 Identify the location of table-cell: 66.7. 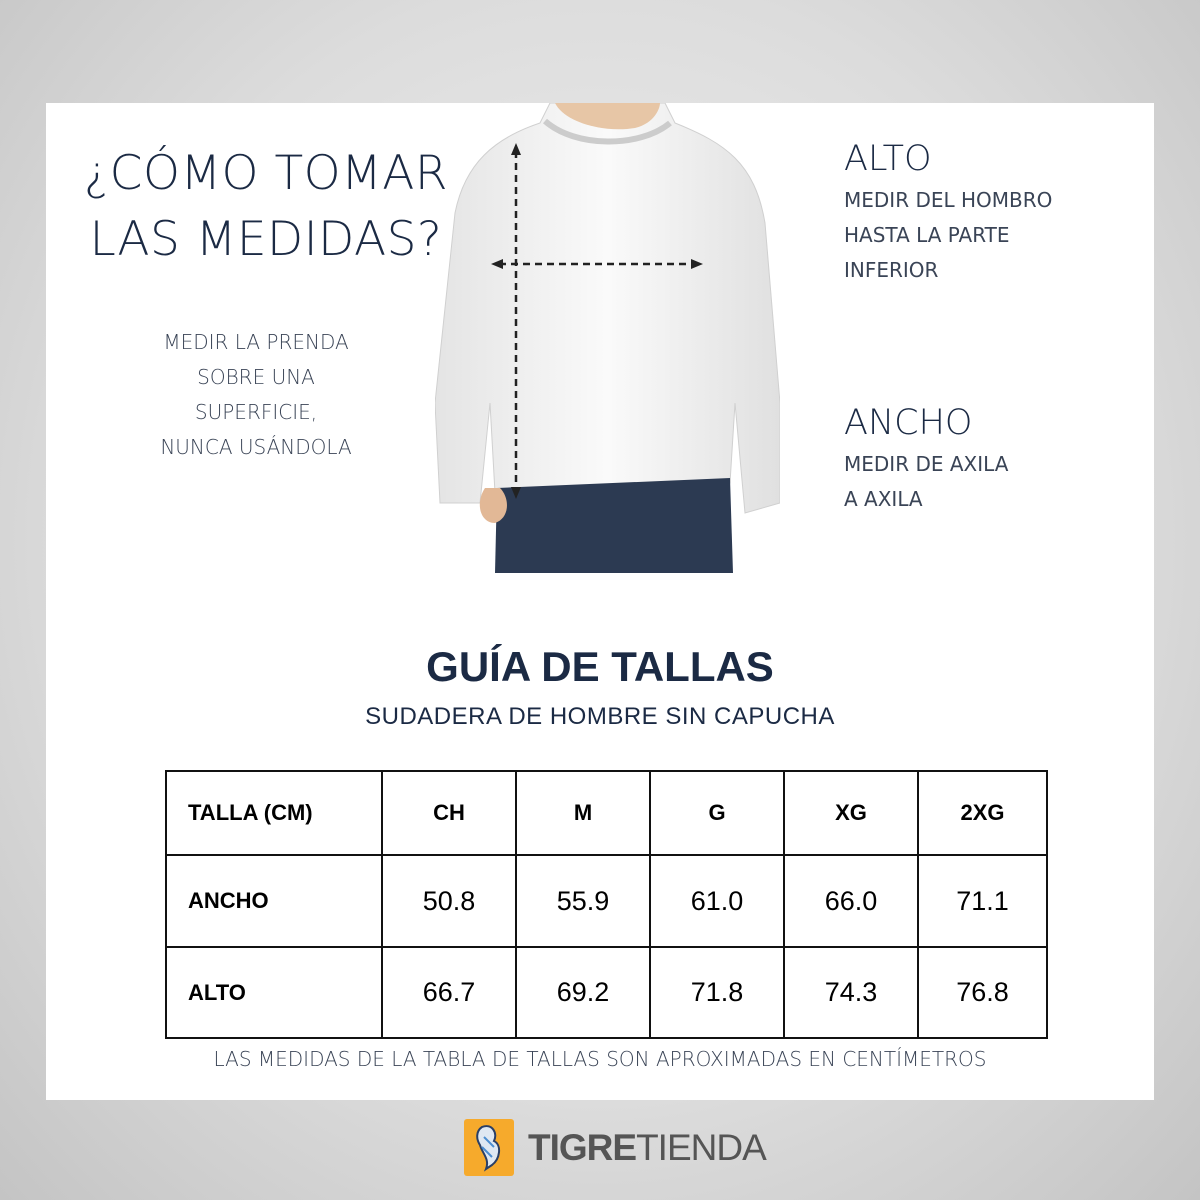
(449, 992).